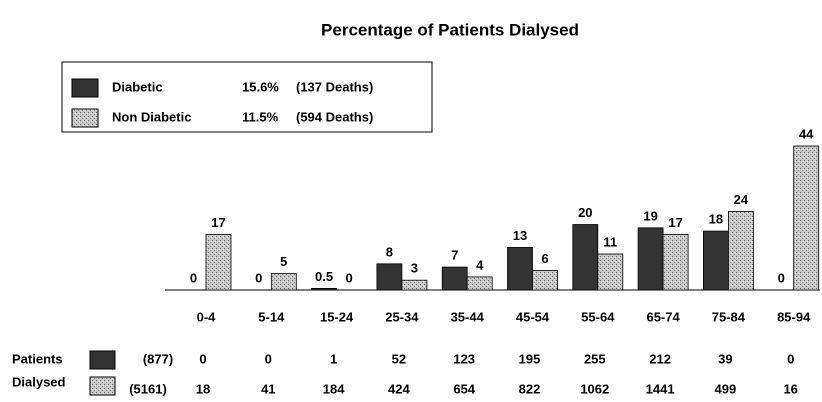 This screenshot has width=822, height=402. I want to click on x-tick-label: 75-84, so click(729, 316).